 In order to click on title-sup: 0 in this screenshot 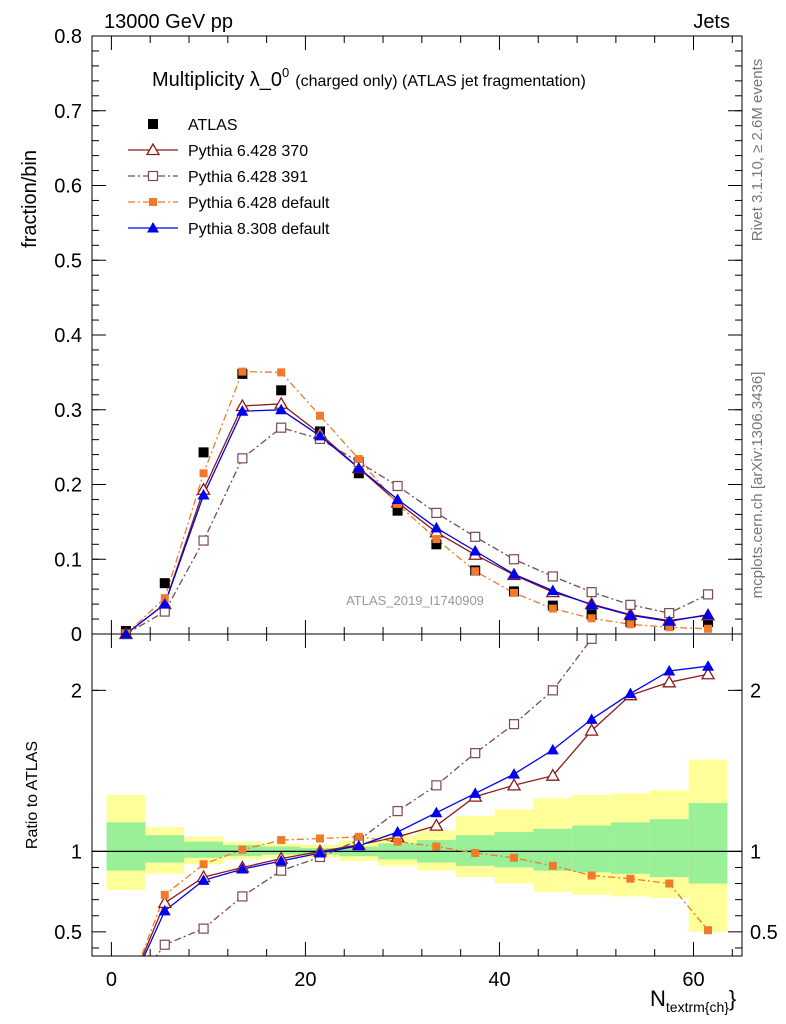, I will do `click(285, 72)`.